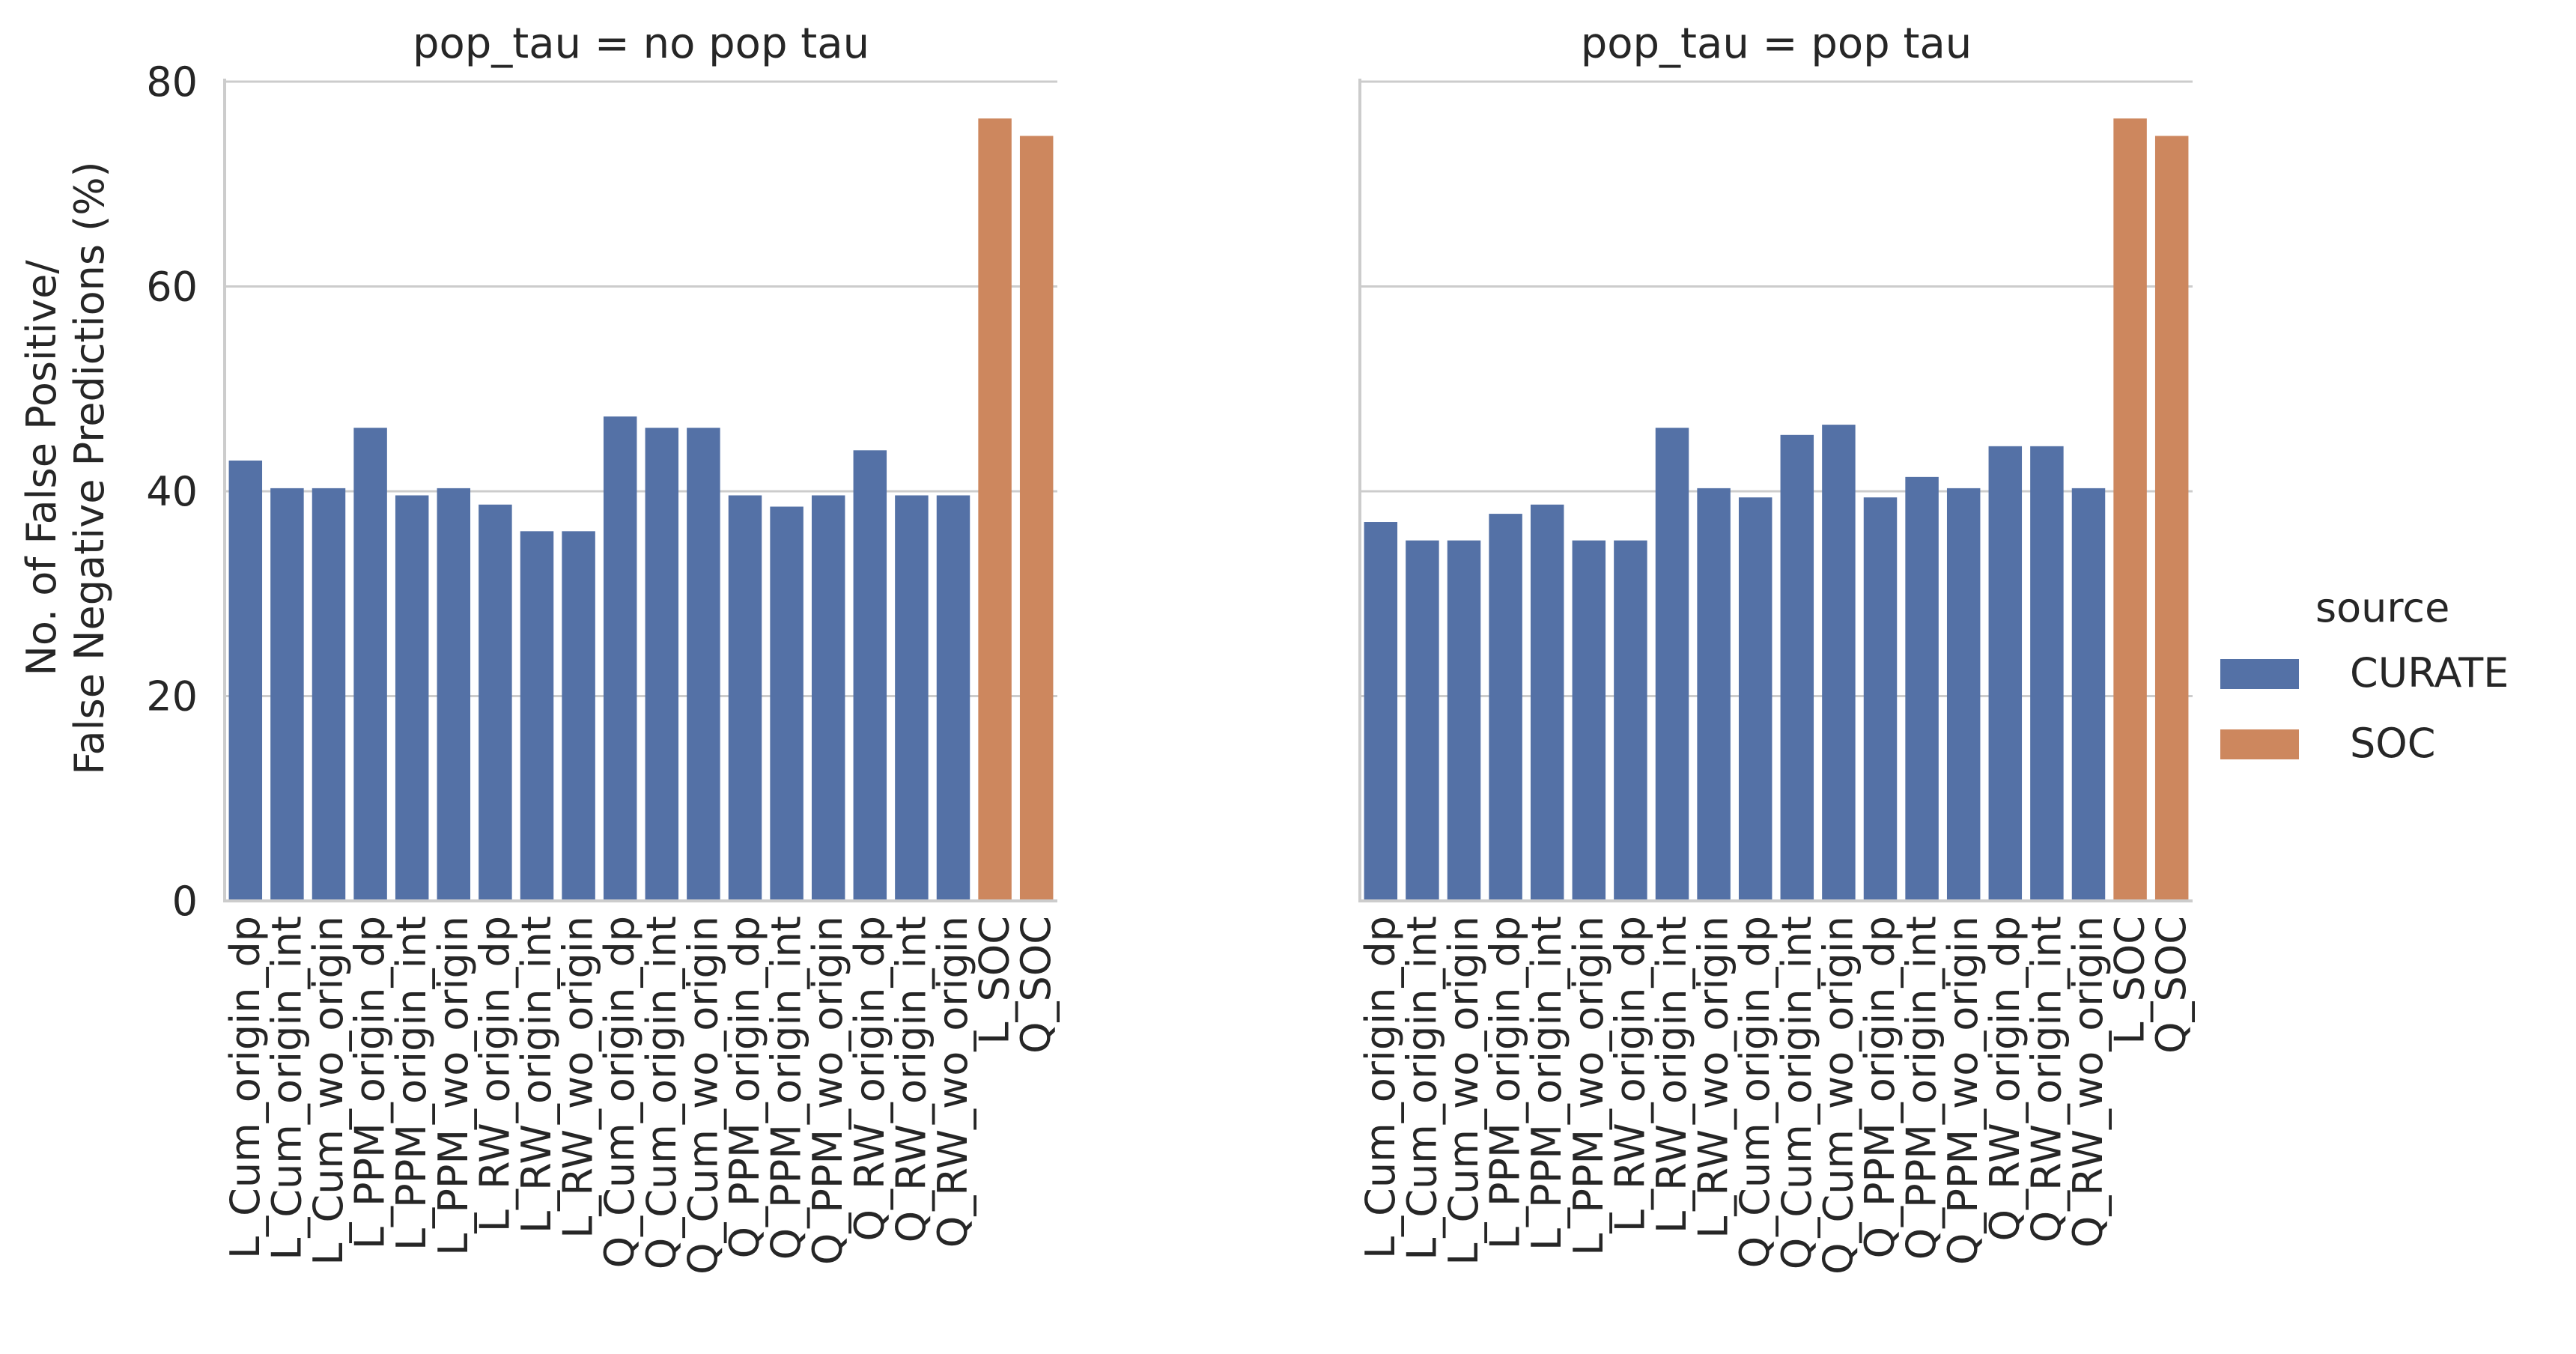 This screenshot has height=1354, width=2576. I want to click on y-axis-label-line-1: No. of False Positive/, so click(41, 468).